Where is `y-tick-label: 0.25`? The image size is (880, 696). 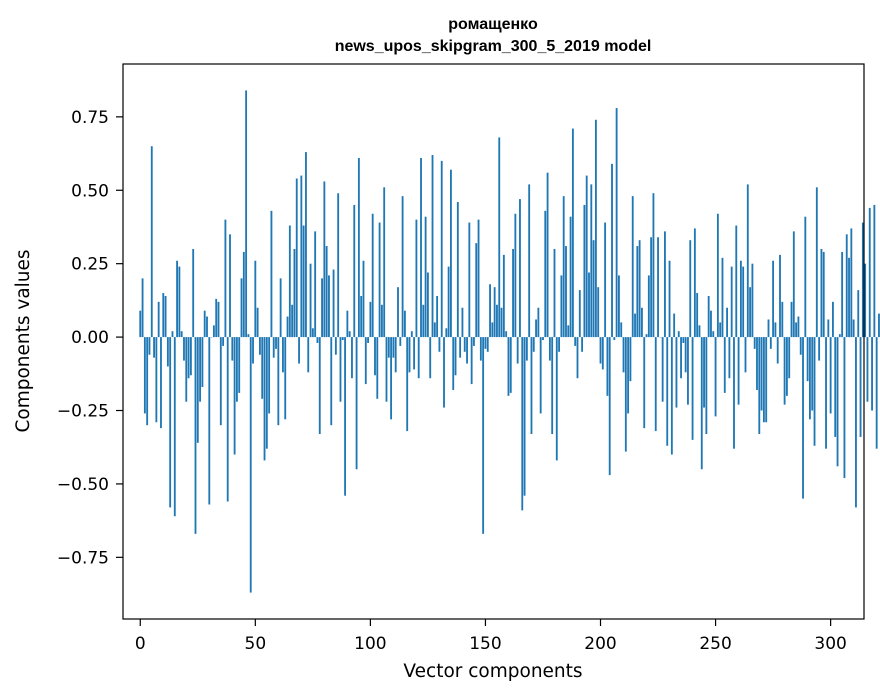
y-tick-label: 0.25 is located at coordinates (90, 265).